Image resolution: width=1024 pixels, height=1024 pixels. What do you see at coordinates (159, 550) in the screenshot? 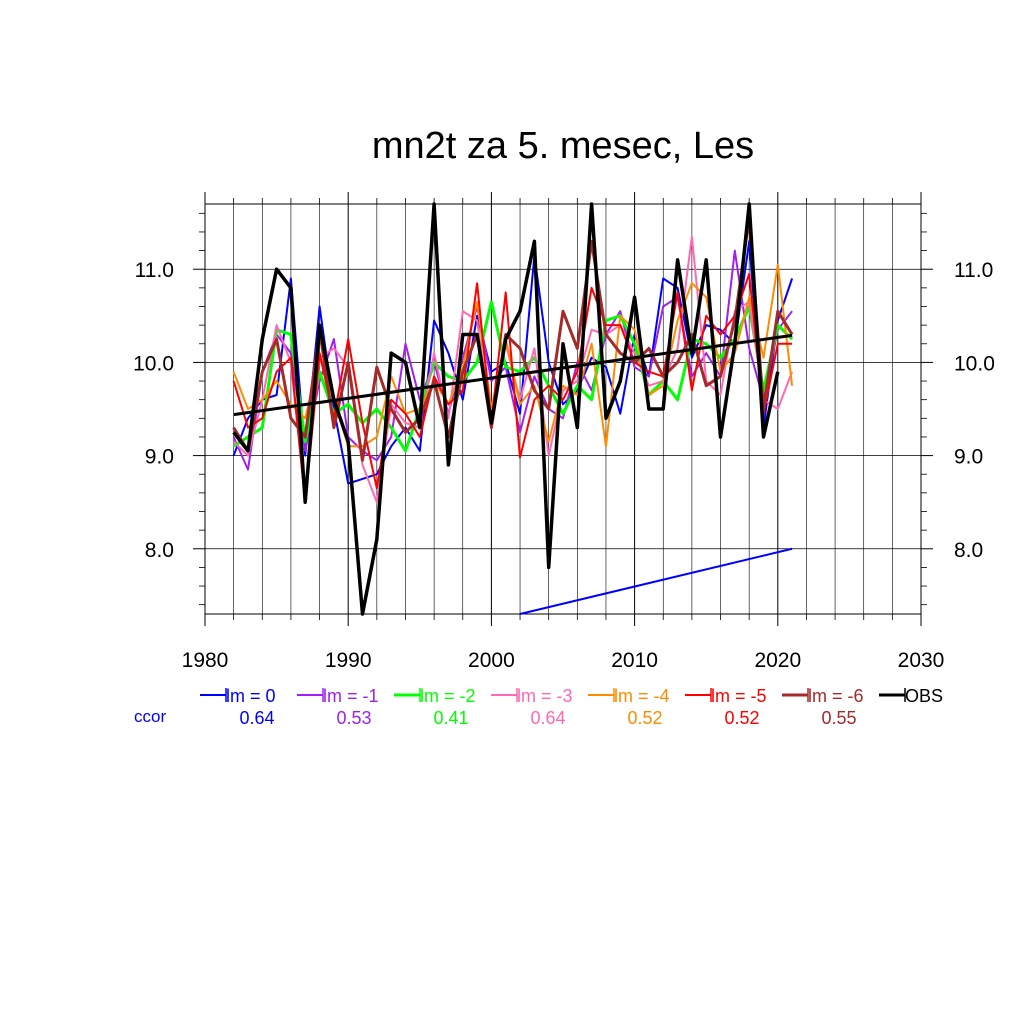
I see `y-tick-label-left: 8.0` at bounding box center [159, 550].